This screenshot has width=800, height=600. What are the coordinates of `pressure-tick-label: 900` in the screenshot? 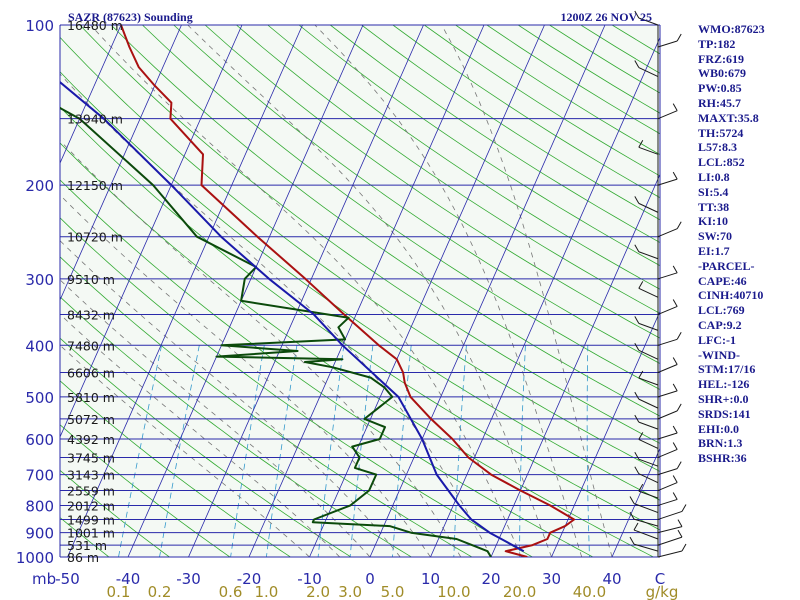 It's located at (39, 534).